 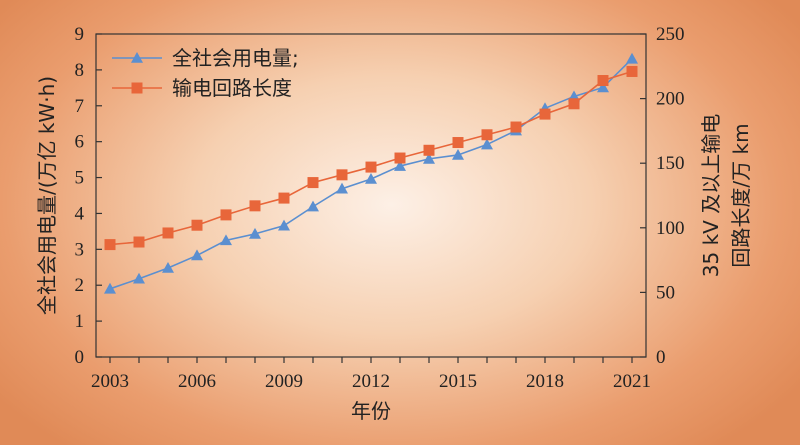 I want to click on left-y-tick-label: 8, so click(x=80, y=70).